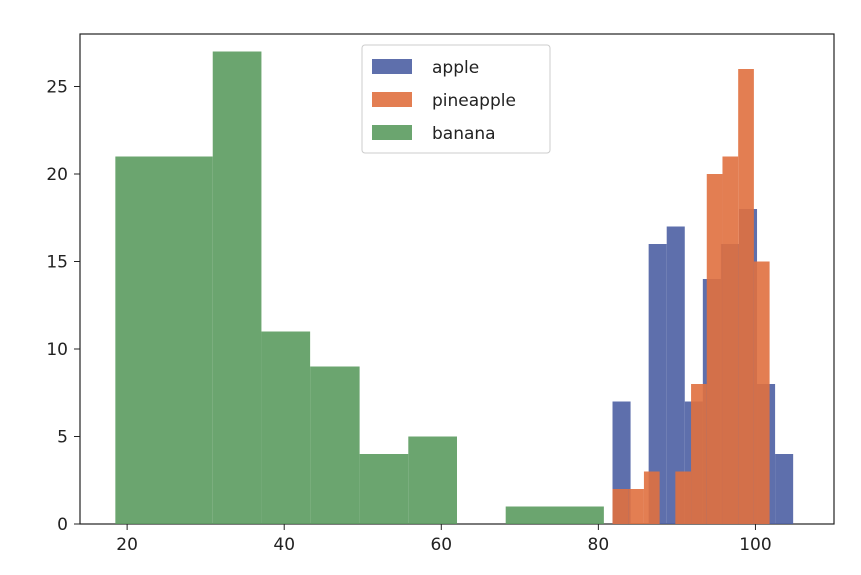 The width and height of the screenshot is (861, 575). Describe the element at coordinates (599, 545) in the screenshot. I see `x-tick-label-80: 80` at that location.